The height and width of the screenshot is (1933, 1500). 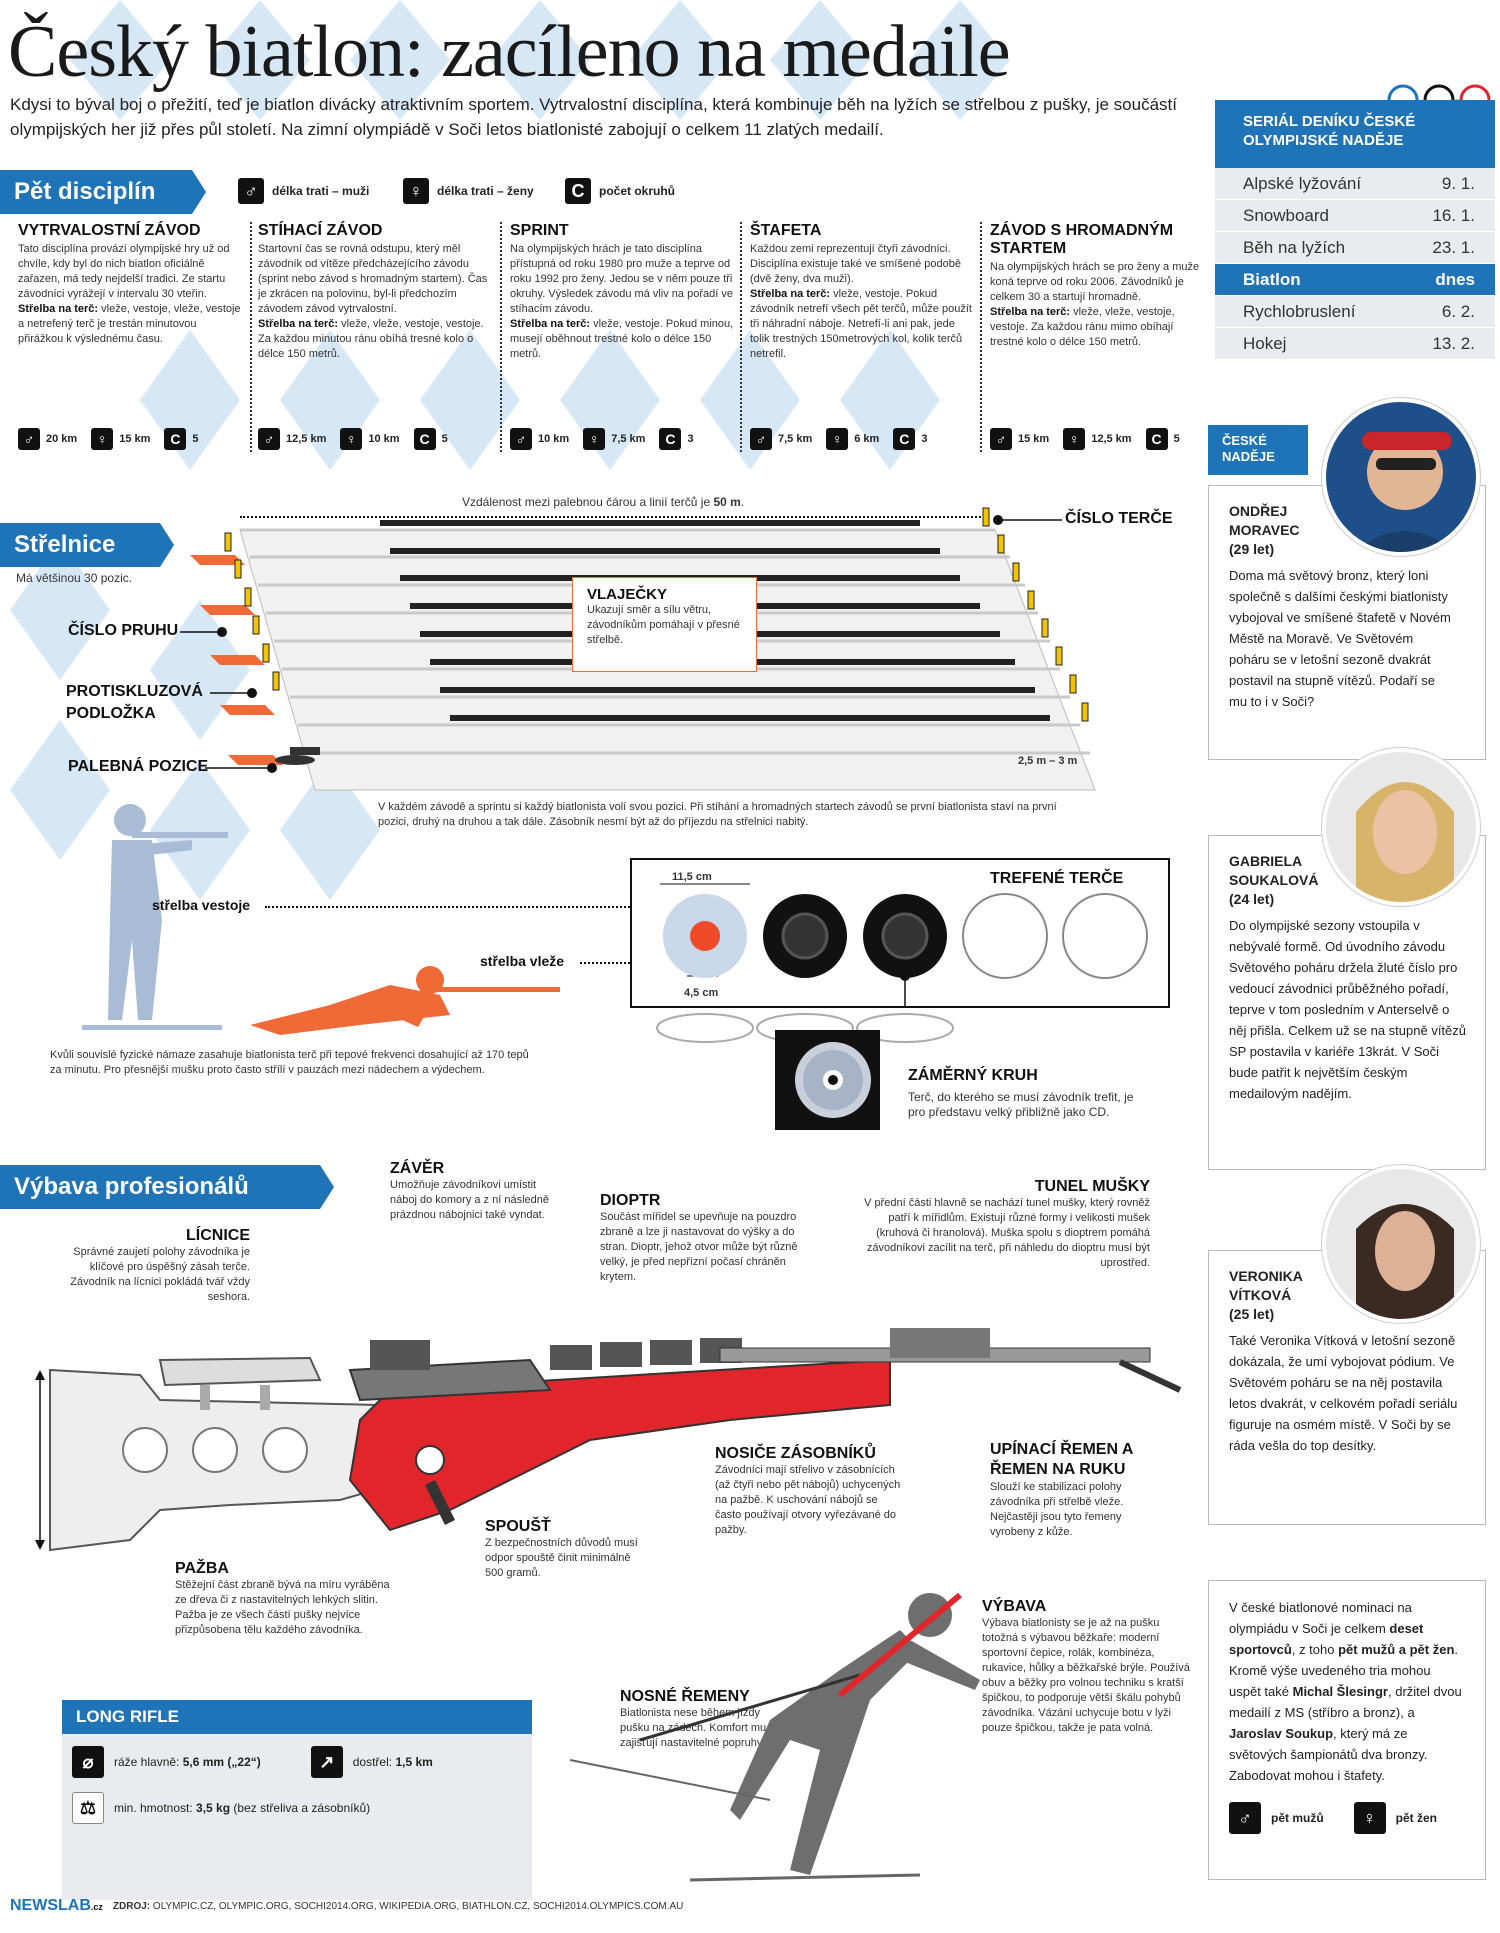 What do you see at coordinates (417, 1168) in the screenshot?
I see `part-title: ZÁVĚR` at bounding box center [417, 1168].